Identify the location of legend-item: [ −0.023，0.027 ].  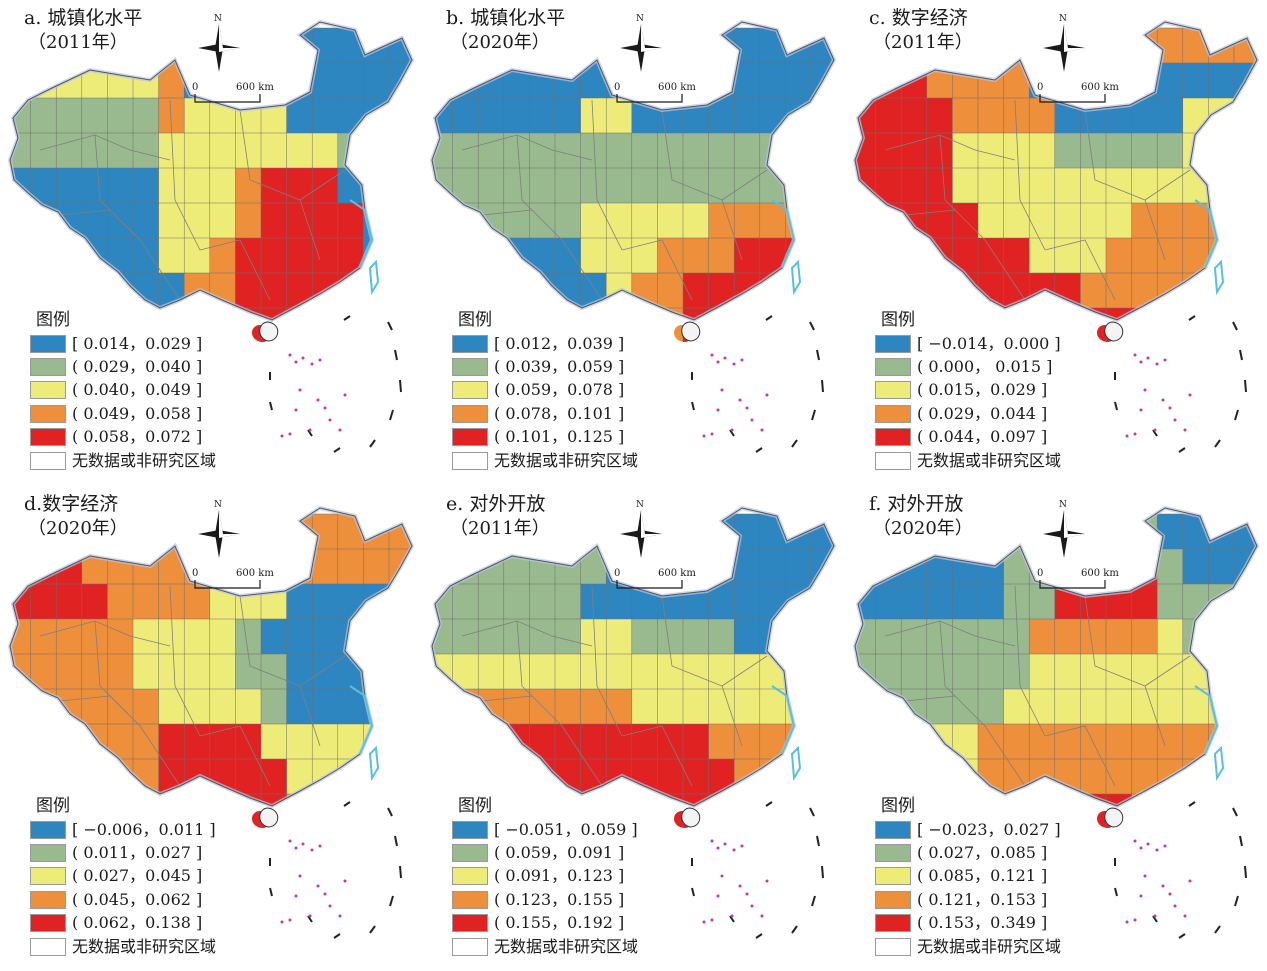
(985, 829).